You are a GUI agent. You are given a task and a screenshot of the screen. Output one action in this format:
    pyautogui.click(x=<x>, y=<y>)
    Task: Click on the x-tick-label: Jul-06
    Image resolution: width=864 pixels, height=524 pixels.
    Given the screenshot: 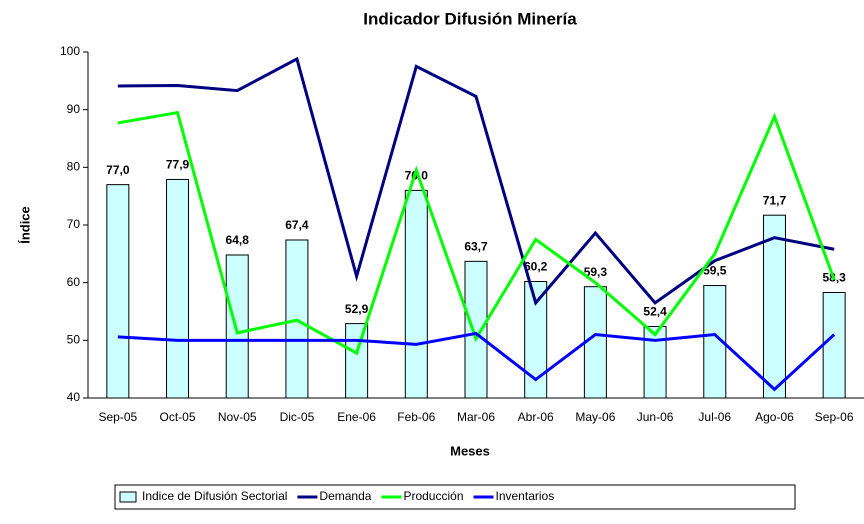 What is the action you would take?
    pyautogui.click(x=714, y=417)
    